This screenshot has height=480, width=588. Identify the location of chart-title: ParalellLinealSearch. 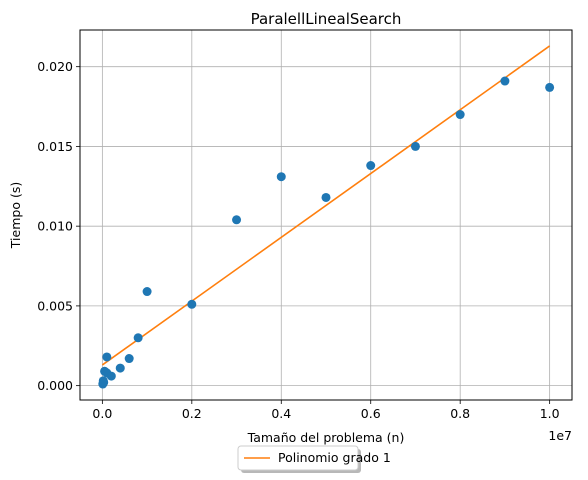
(326, 19).